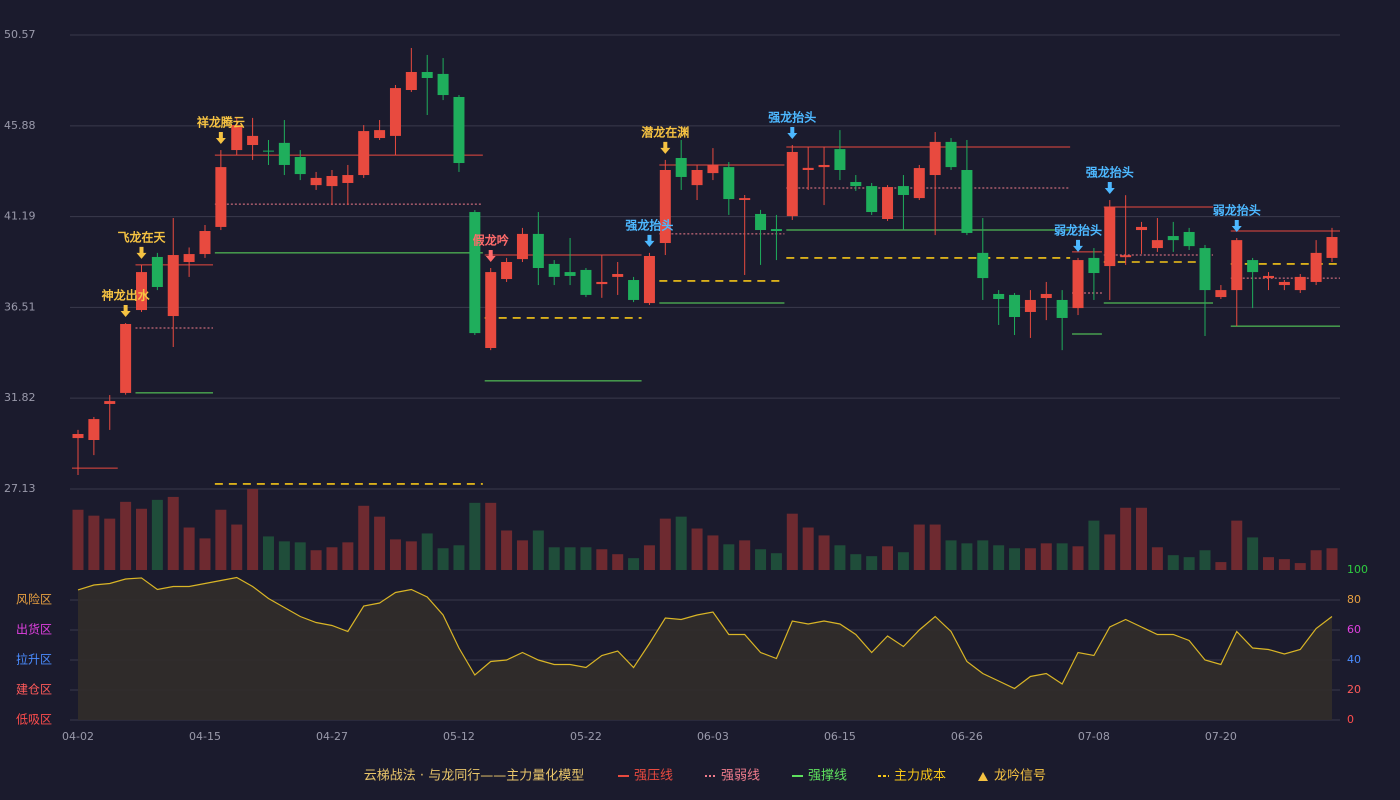 The width and height of the screenshot is (1400, 800). I want to click on indicator-tick-label: 0, so click(1350, 719).